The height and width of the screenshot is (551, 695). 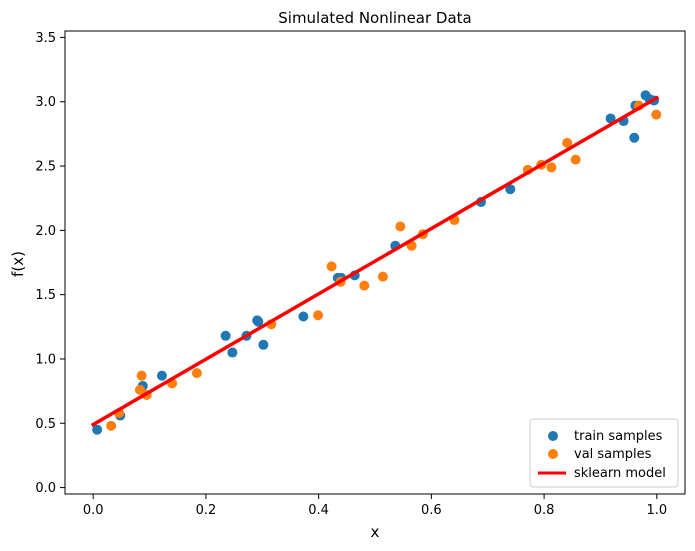 I want to click on y-axis-title: f(x), so click(x=18, y=264).